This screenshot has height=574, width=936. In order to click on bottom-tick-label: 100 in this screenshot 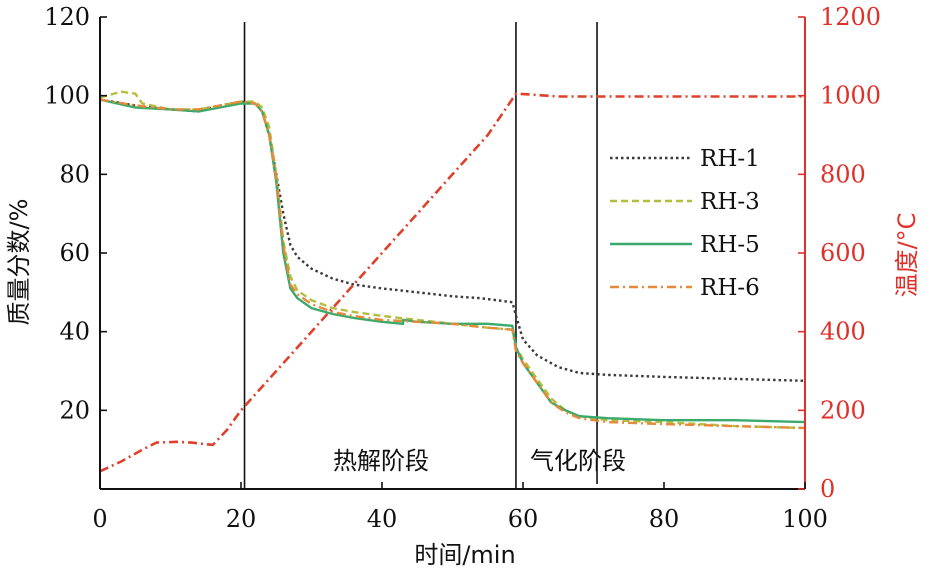, I will do `click(805, 519)`.